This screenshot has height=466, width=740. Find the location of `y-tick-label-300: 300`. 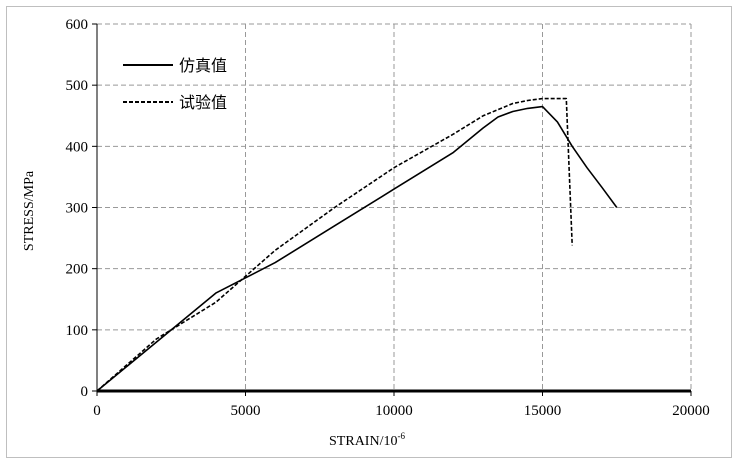

y-tick-label-300: 300 is located at coordinates (77, 209).